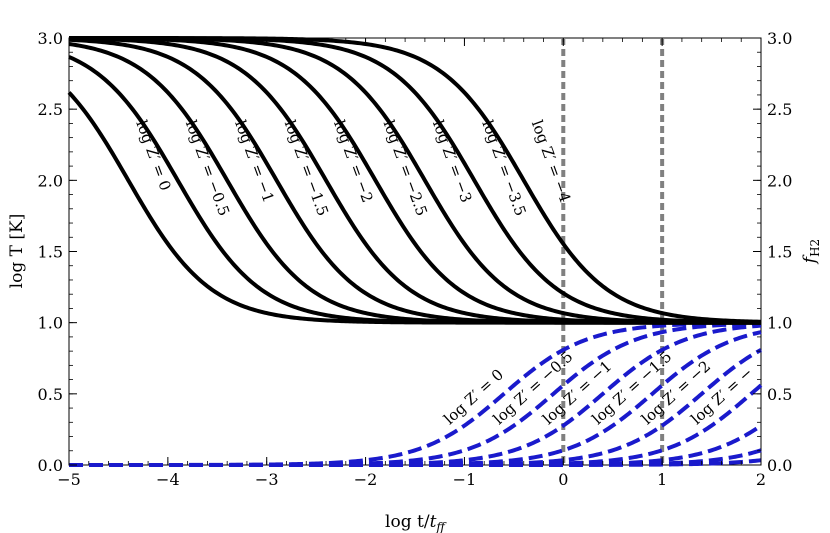 Image resolution: width=830 pixels, height=533 pixels. I want to click on fh2-curve, so click(415, 462).